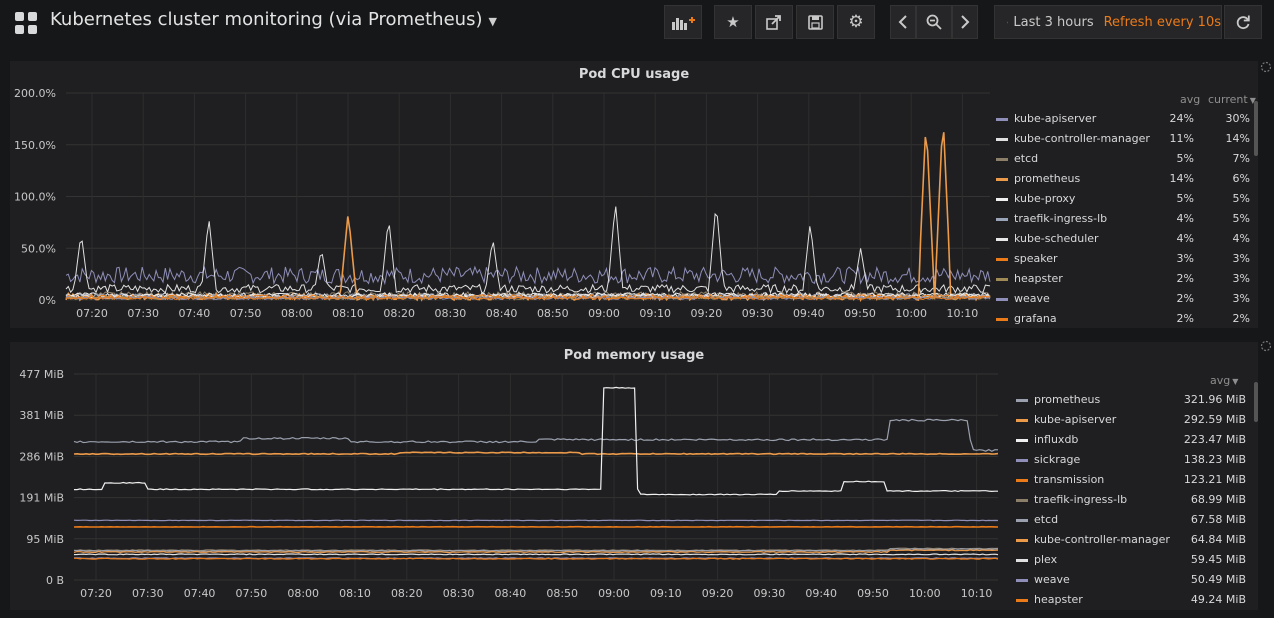 The image size is (1274, 618). Describe the element at coordinates (1047, 178) in the screenshot. I see `series-name: prometheus` at that location.